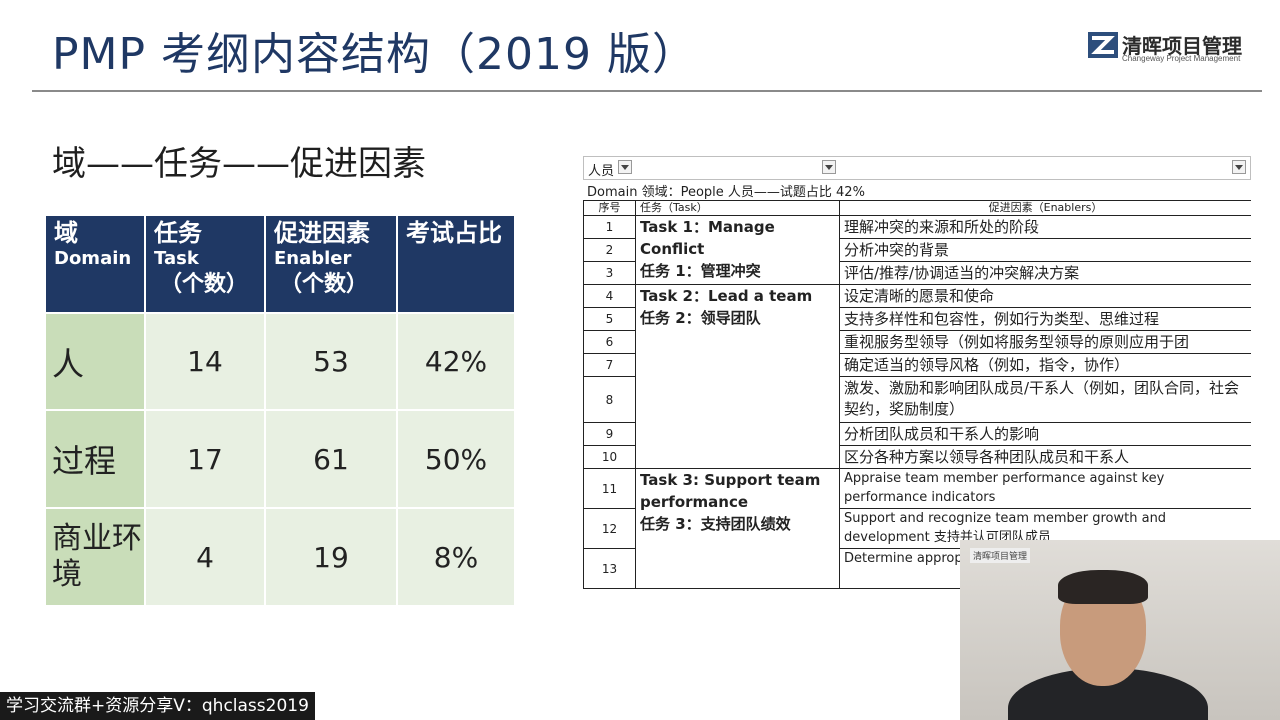 The width and height of the screenshot is (1280, 720). I want to click on filter-label: 人员, so click(601, 171).